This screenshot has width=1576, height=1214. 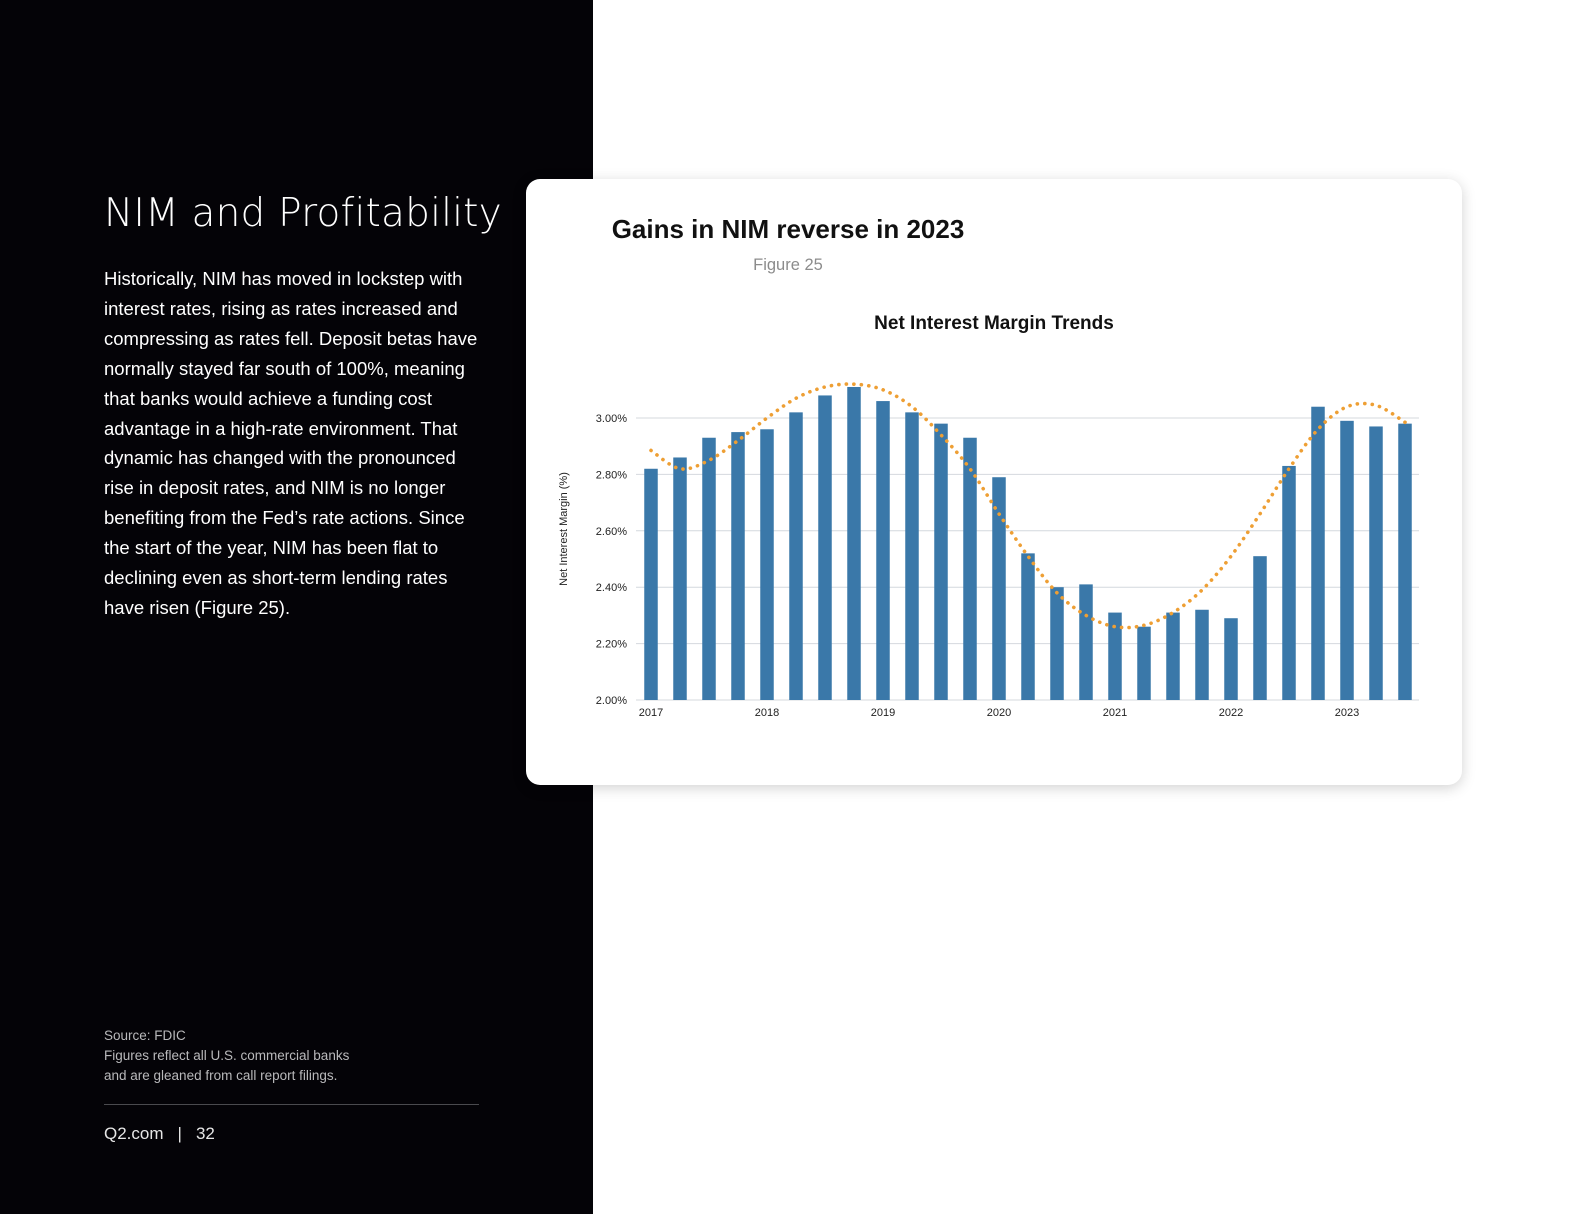 What do you see at coordinates (651, 713) in the screenshot?
I see `x-tick-label: 2017` at bounding box center [651, 713].